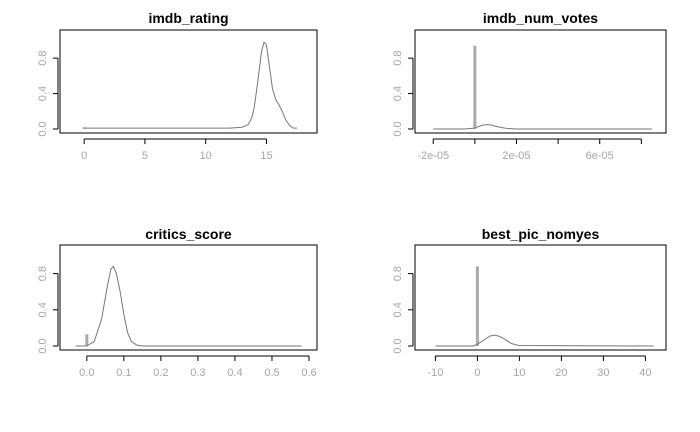 The height and width of the screenshot is (432, 700). What do you see at coordinates (271, 373) in the screenshot?
I see `x-tick-label: 0.5` at bounding box center [271, 373].